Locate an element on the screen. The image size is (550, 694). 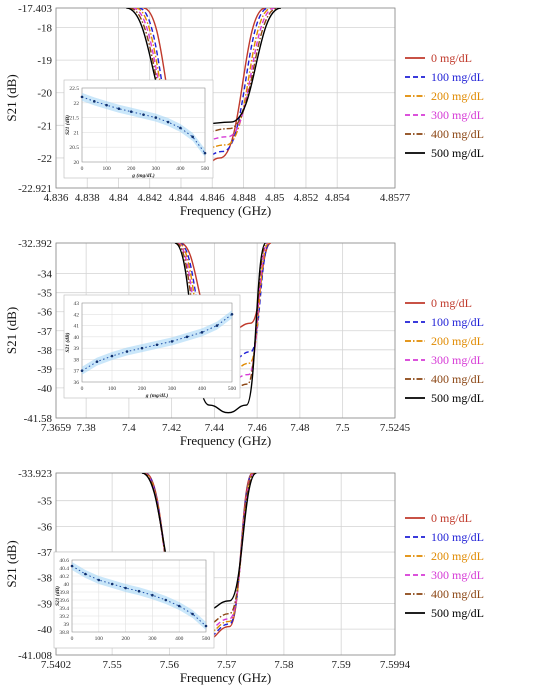
inset-x-tick-label: 300 is located at coordinates (172, 389).